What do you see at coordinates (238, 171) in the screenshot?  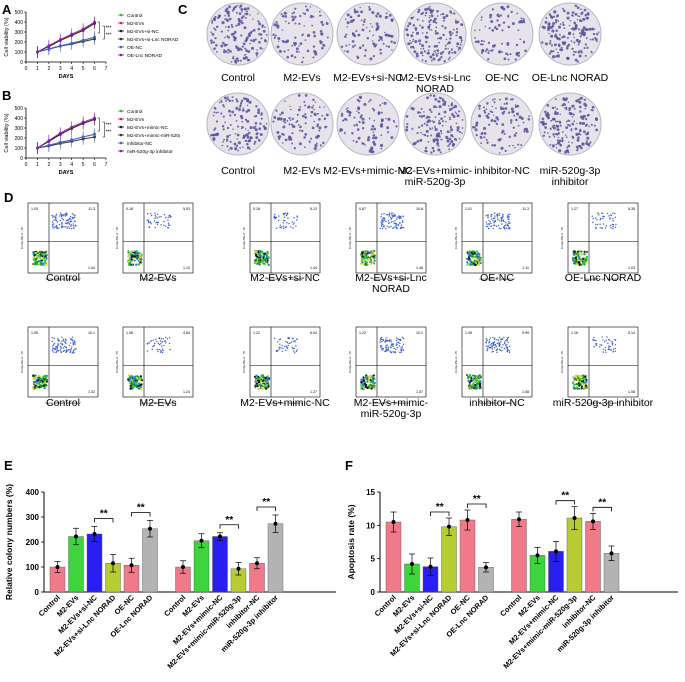 I see `dish-label: Control` at bounding box center [238, 171].